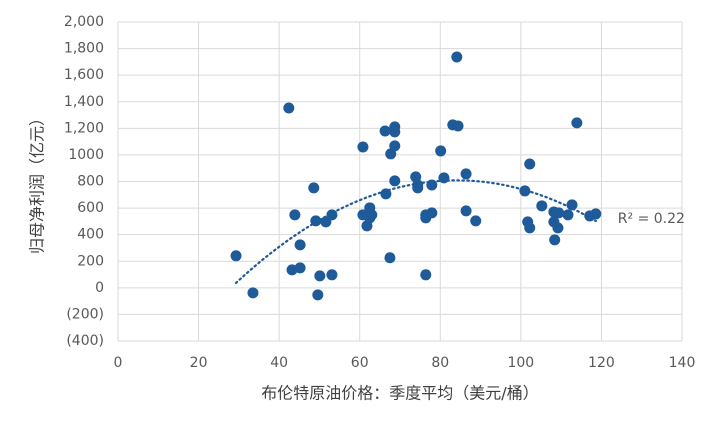 The image size is (720, 432). I want to click on y-tick-label: 1,800, so click(84, 49).